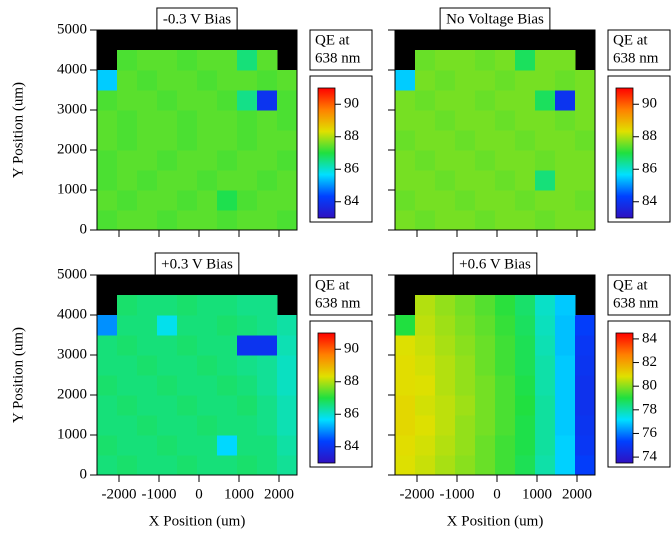 The image size is (671, 543). Describe the element at coordinates (650, 338) in the screenshot. I see `colorbar-tick-label: 84` at that location.